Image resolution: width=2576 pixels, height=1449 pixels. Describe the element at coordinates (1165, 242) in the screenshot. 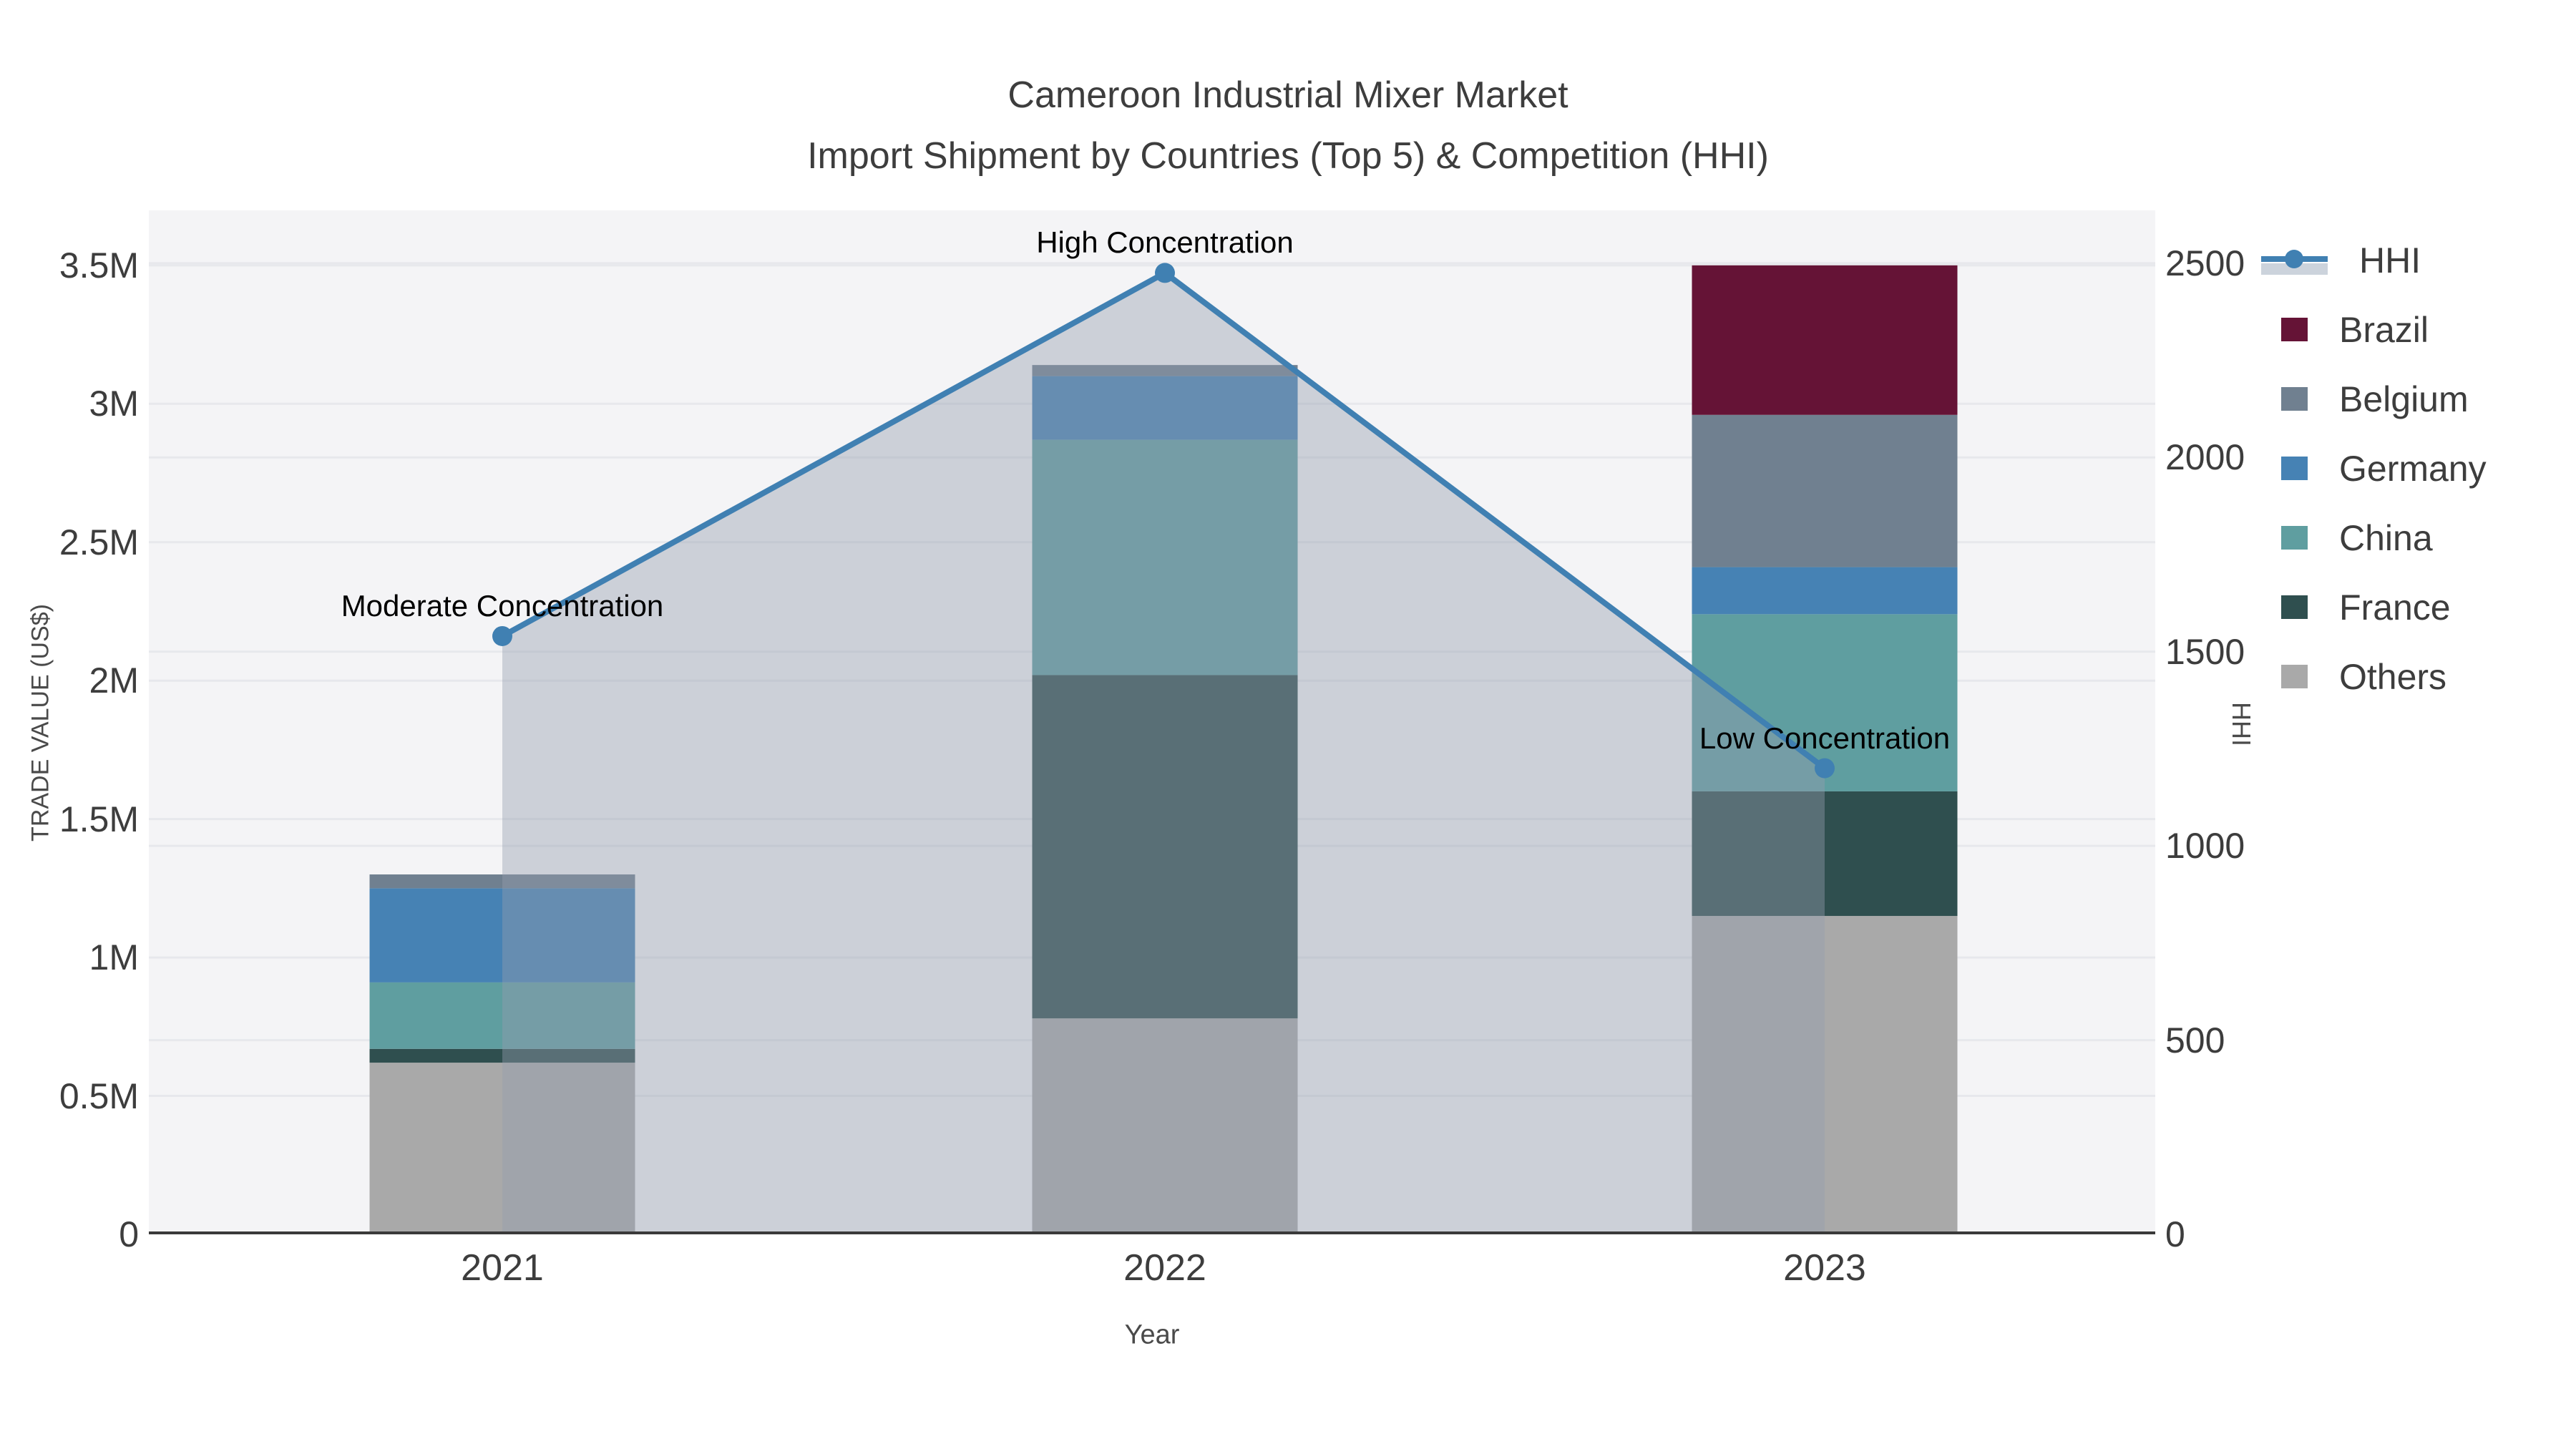

I see `annotation-high-concentration: High Concentration` at that location.